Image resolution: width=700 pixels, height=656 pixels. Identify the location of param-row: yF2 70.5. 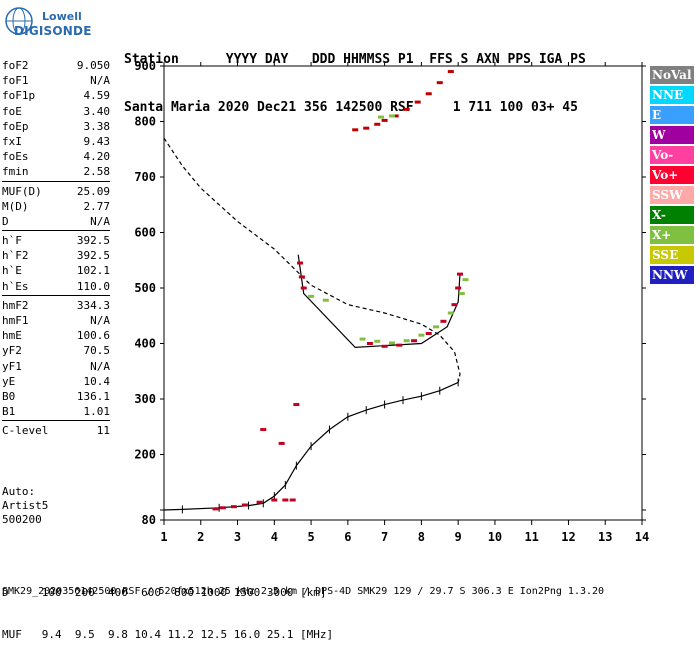
(56, 350).